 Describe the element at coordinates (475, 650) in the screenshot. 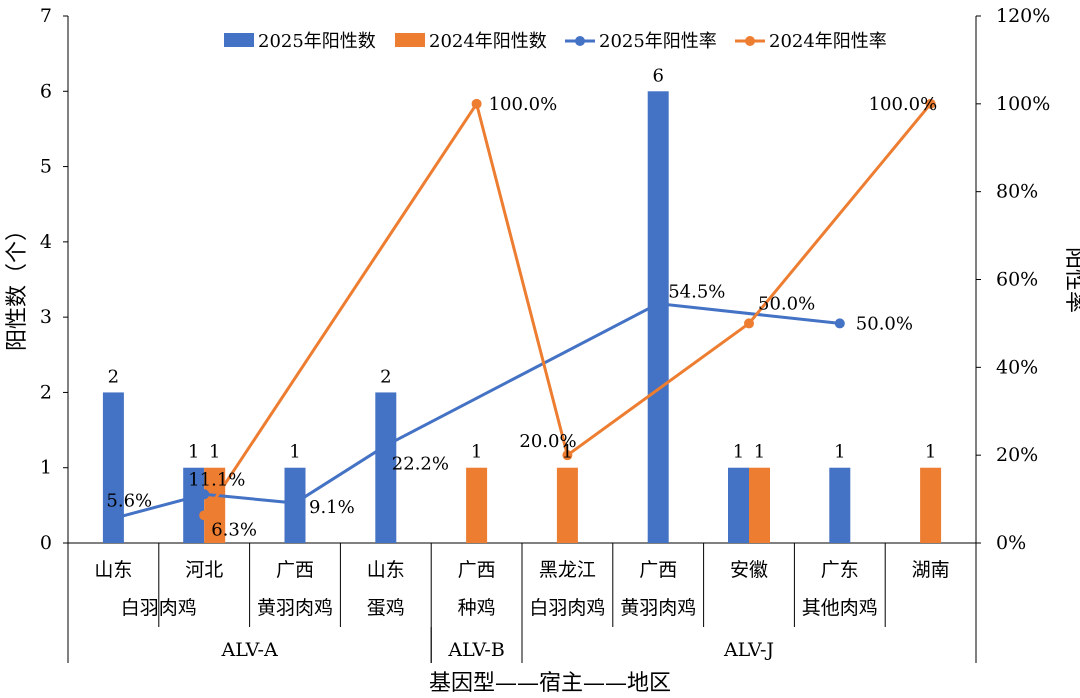

I see `x-genotype-label: ALV-B` at that location.